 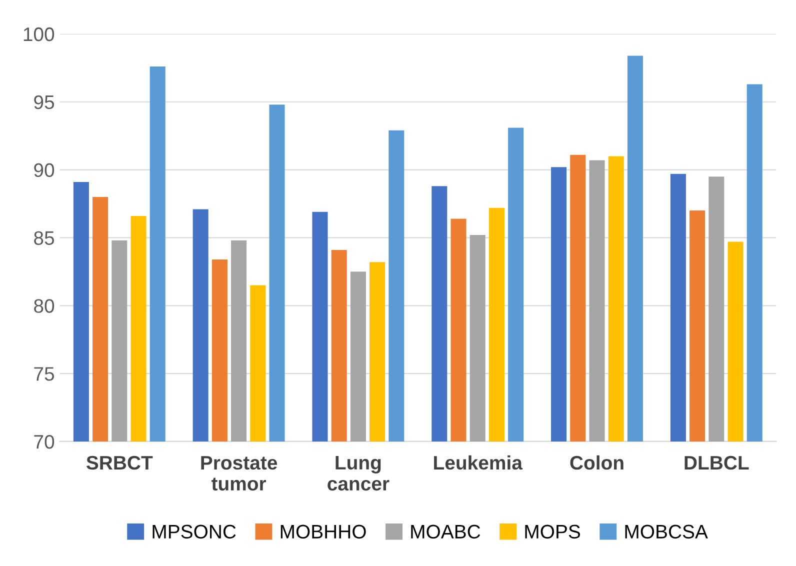 I want to click on legend-label: MOBHHO, so click(x=323, y=531).